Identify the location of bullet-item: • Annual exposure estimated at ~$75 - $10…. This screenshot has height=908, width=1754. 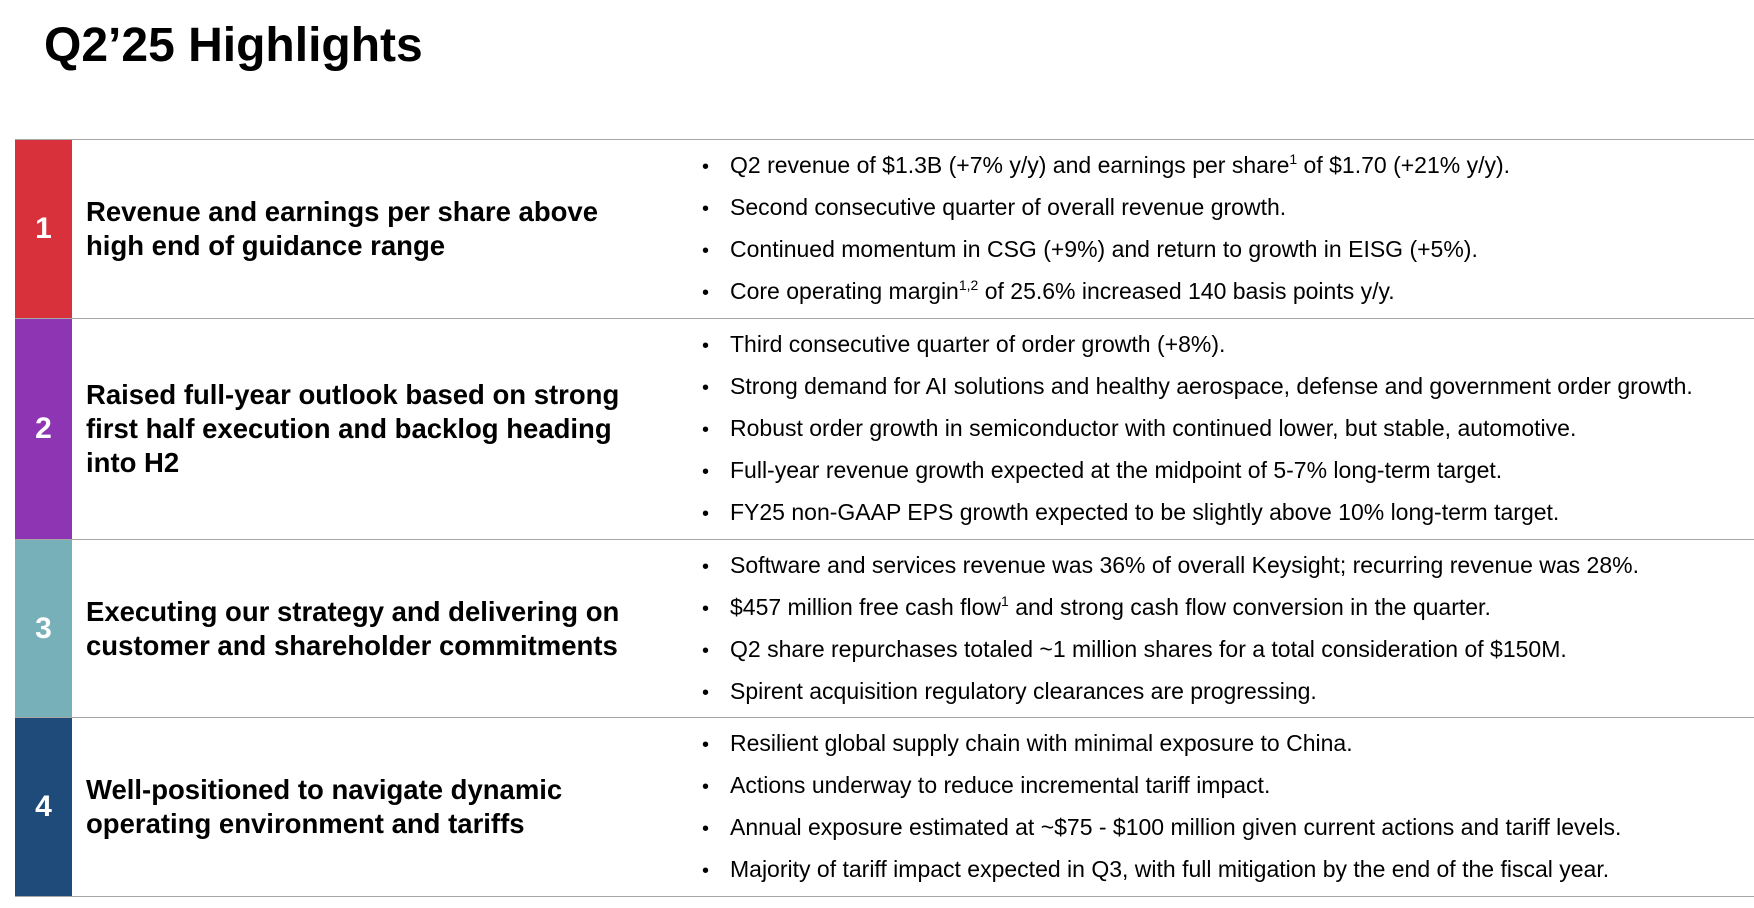
(1228, 828).